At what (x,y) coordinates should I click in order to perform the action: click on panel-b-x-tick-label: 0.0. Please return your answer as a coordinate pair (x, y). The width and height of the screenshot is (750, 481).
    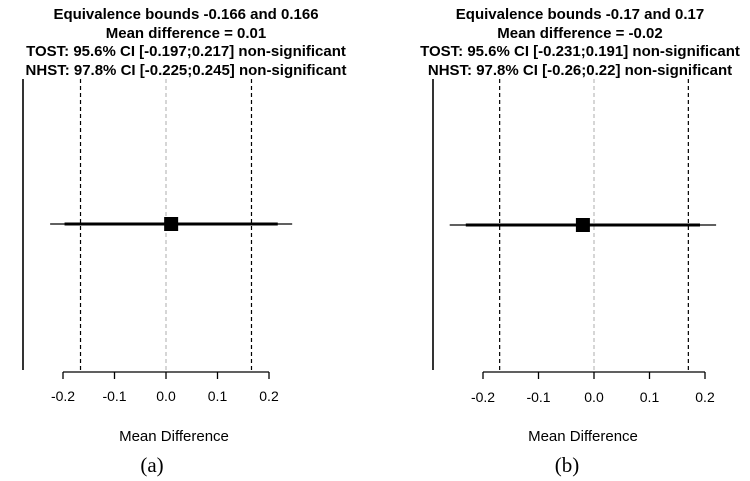
    Looking at the image, I should click on (594, 397).